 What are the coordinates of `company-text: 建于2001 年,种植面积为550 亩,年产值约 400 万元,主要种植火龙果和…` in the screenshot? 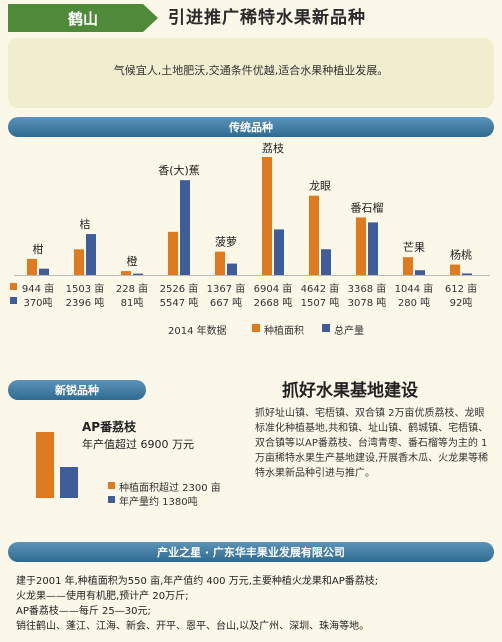 It's located at (255, 604).